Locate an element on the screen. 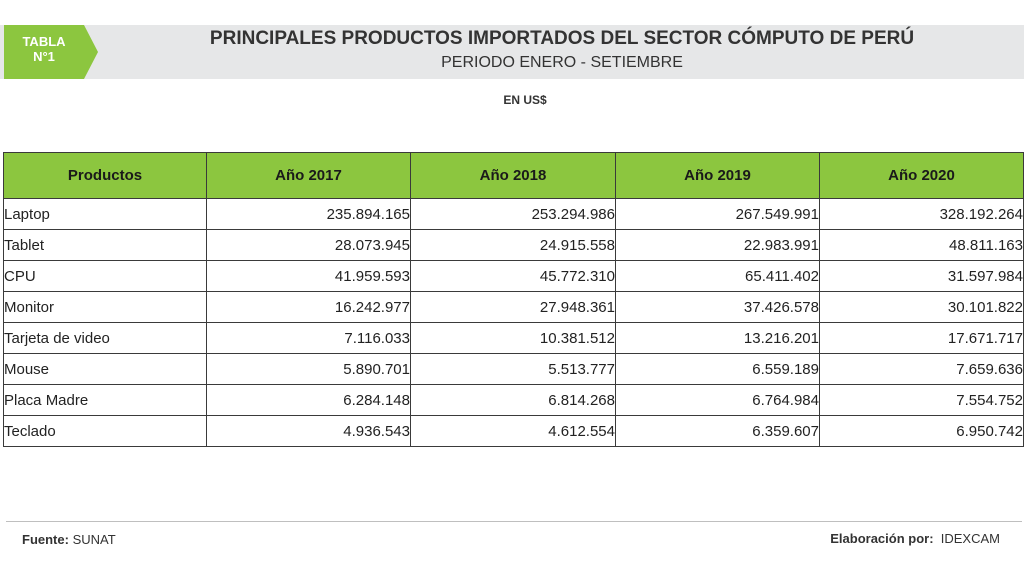 The image size is (1024, 570). value-cell: 328.192.264 is located at coordinates (921, 214).